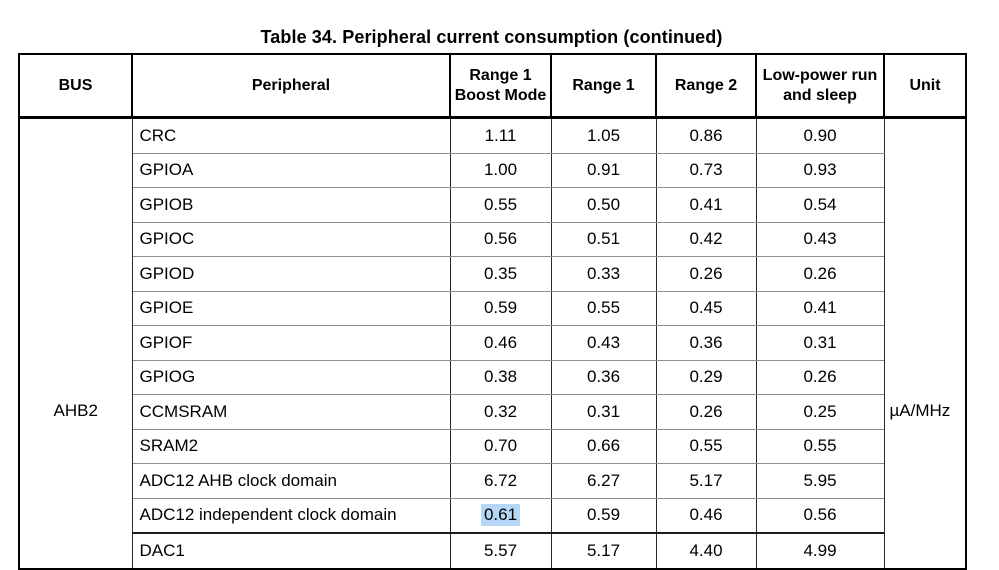 The height and width of the screenshot is (570, 999). Describe the element at coordinates (820, 446) in the screenshot. I see `lowpower-value-cell: 0.55` at that location.